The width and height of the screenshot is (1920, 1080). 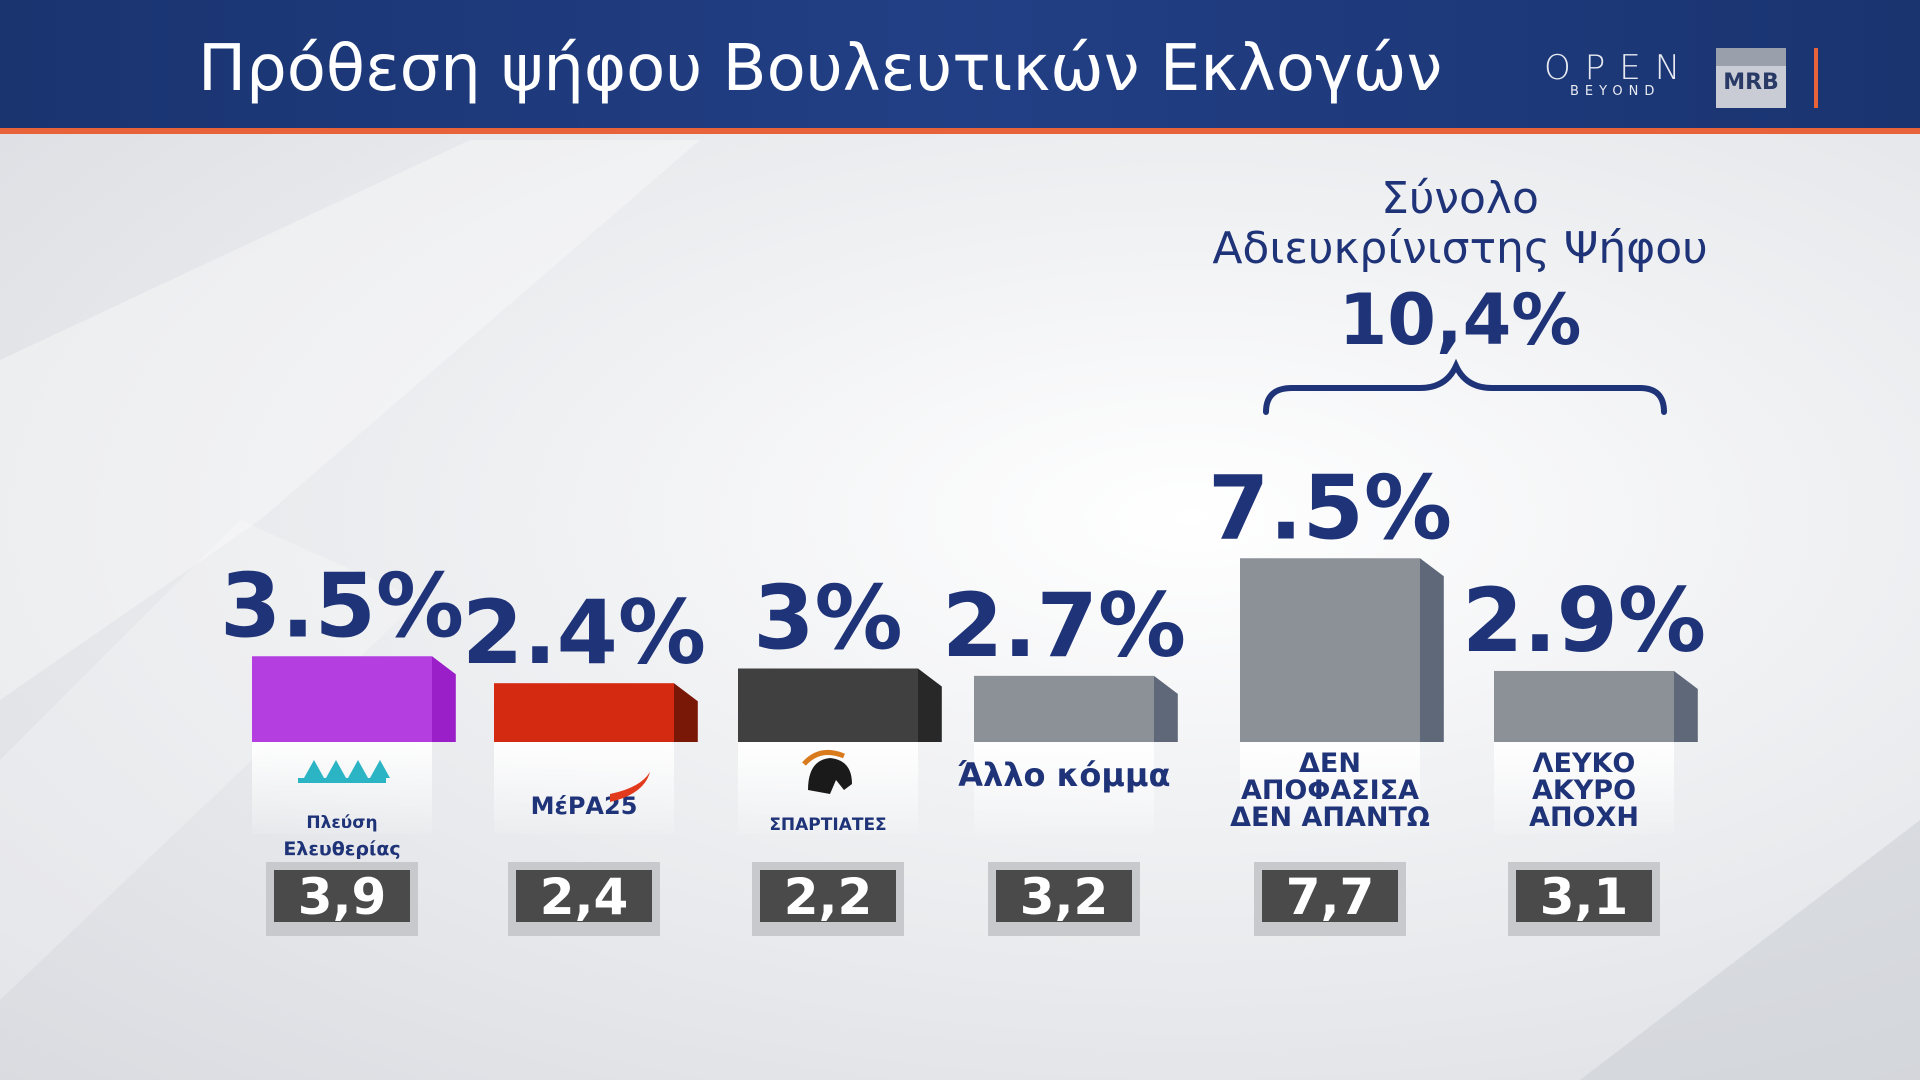 I want to click on summary-line-2: Αδιευκρίνιστης Ψήφου, so click(x=1460, y=248).